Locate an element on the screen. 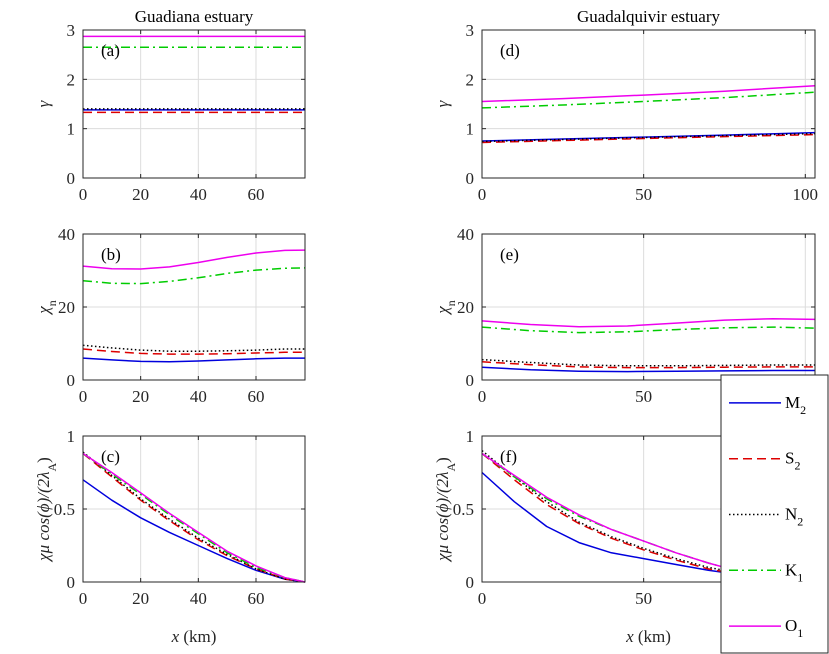 The height and width of the screenshot is (654, 829). legend-label-name: N is located at coordinates (791, 514).